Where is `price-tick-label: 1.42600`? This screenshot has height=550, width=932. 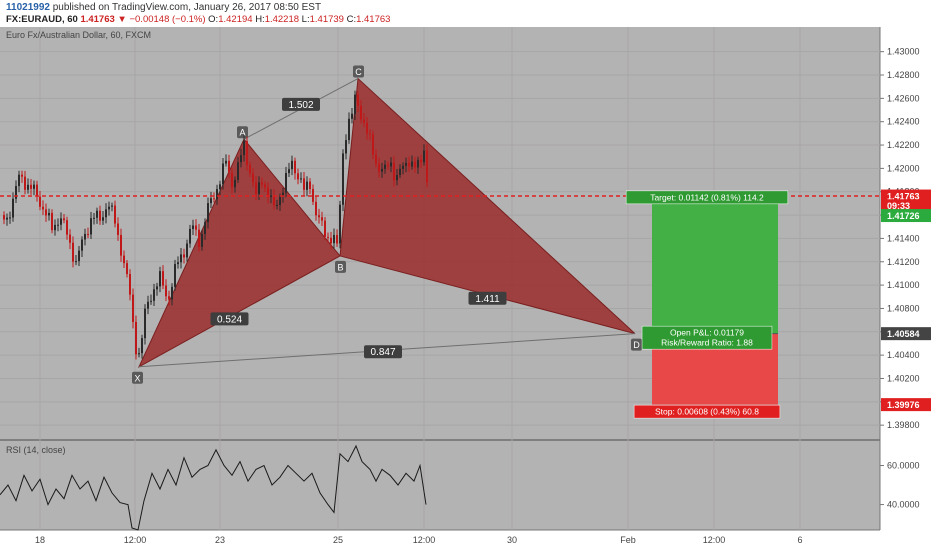
price-tick-label: 1.42600 is located at coordinates (903, 98).